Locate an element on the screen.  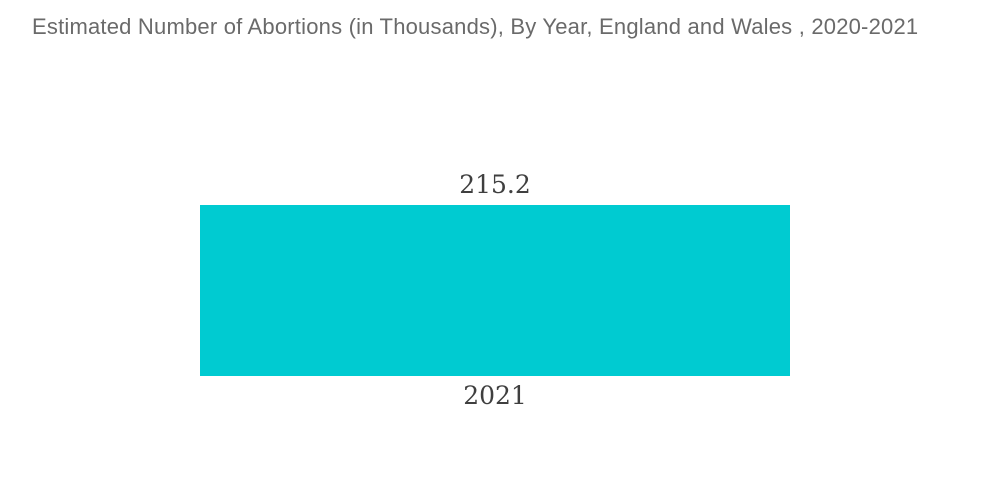
x-axis-tick-label-2021: 2021 is located at coordinates (495, 395).